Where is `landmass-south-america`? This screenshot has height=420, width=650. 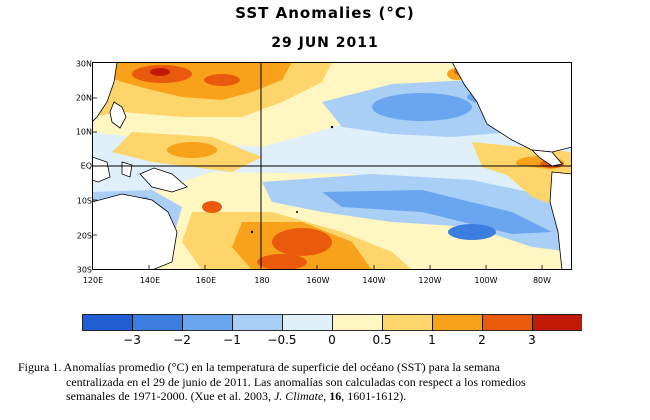
landmass-south-america is located at coordinates (560, 220).